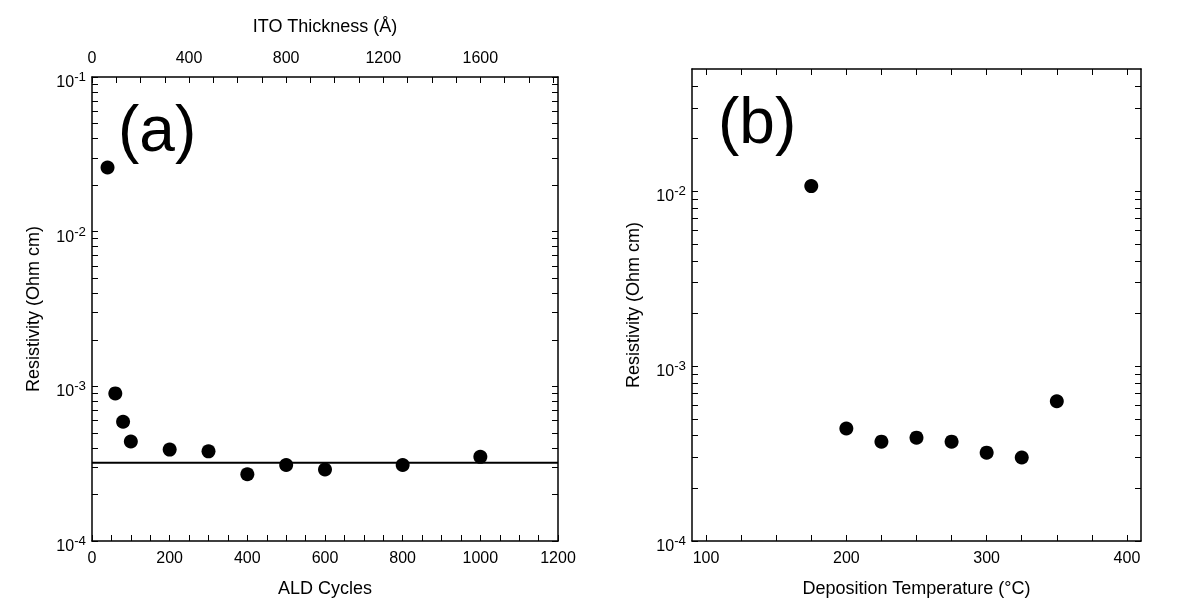 This screenshot has height=611, width=1179. I want to click on x2-tick-label: 800, so click(286, 58).